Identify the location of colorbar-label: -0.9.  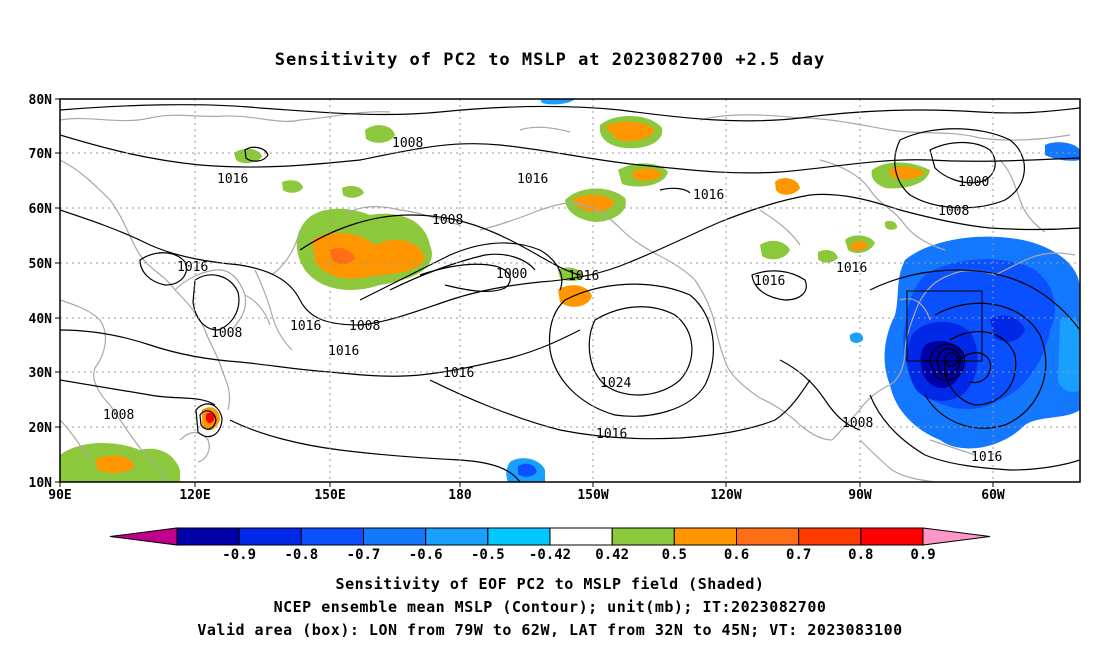
(239, 555).